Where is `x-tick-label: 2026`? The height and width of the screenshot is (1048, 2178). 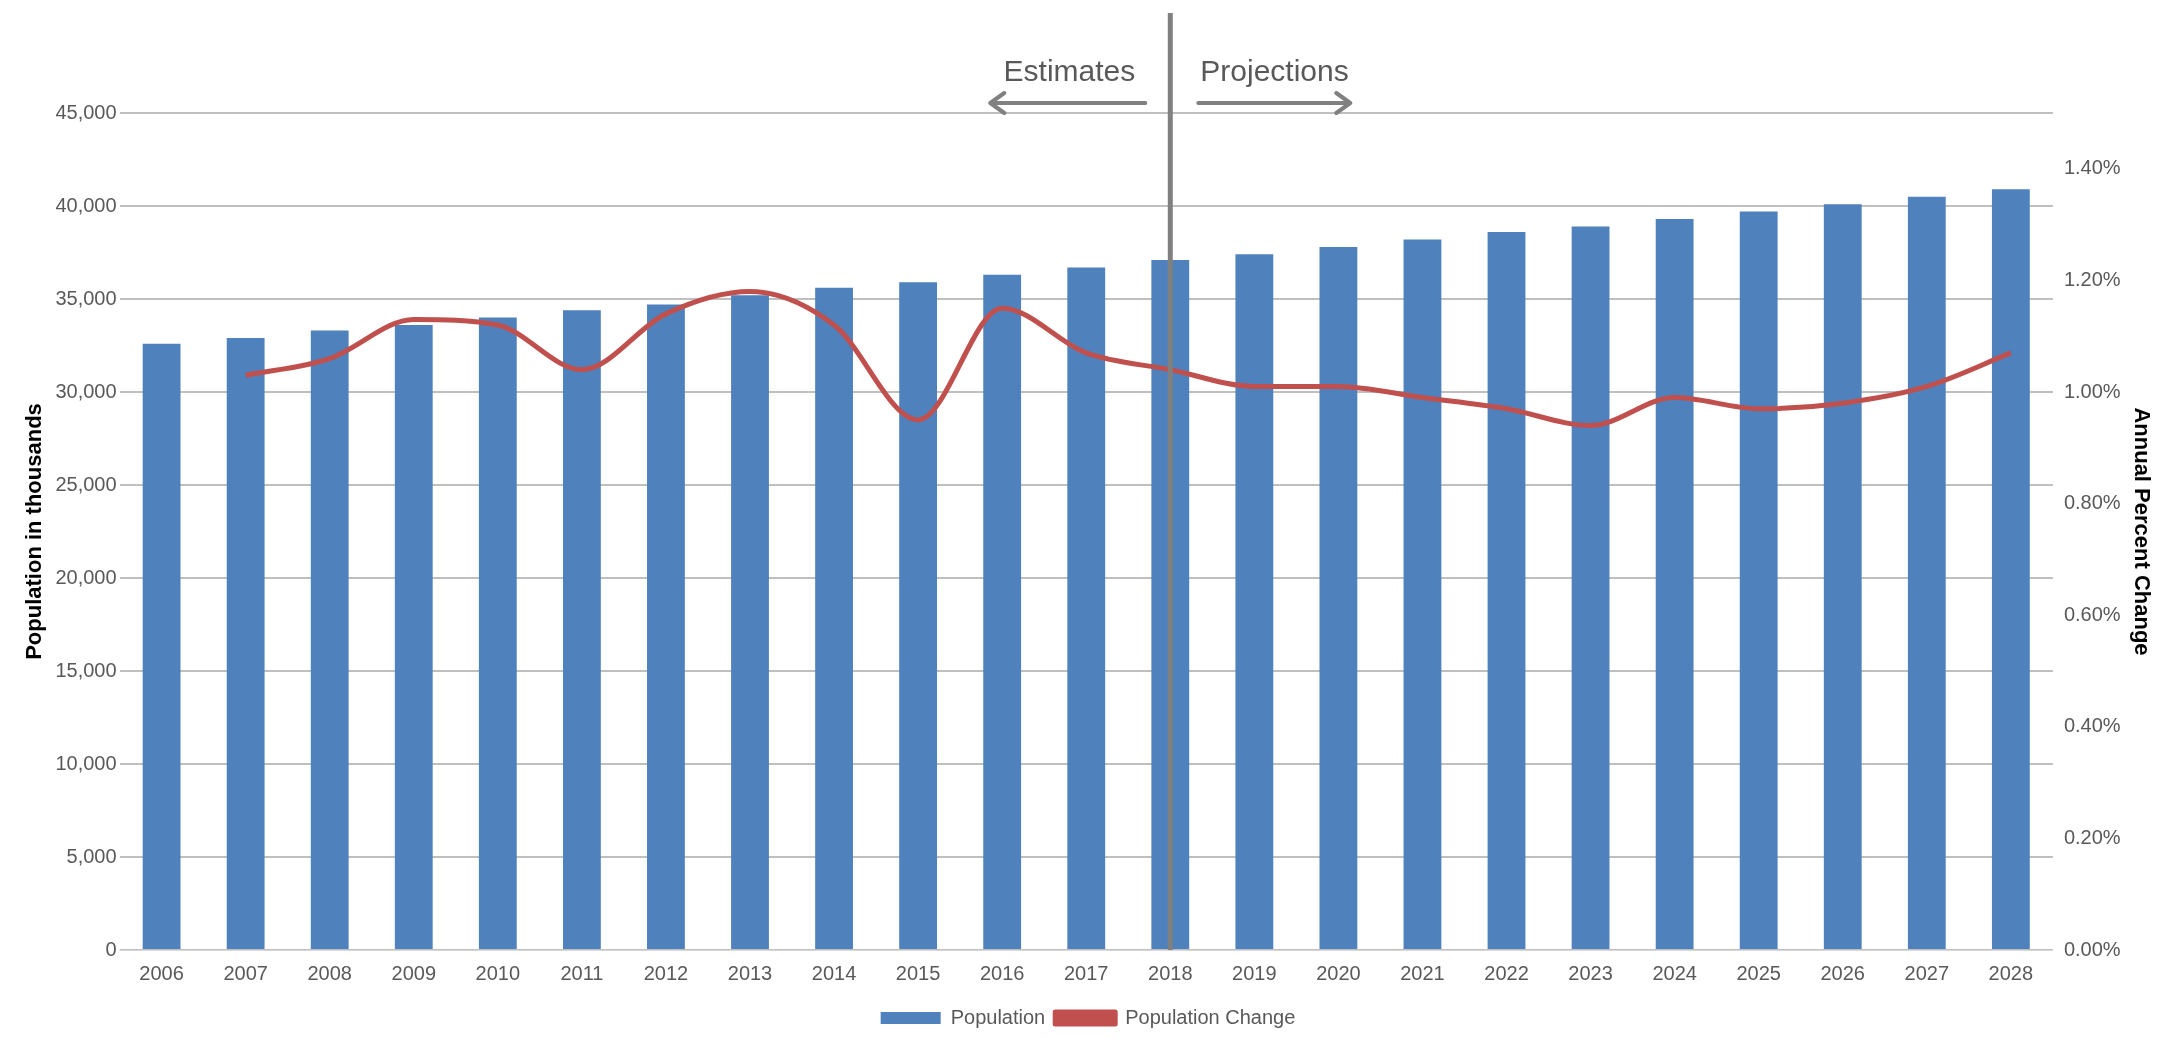 x-tick-label: 2026 is located at coordinates (1842, 972).